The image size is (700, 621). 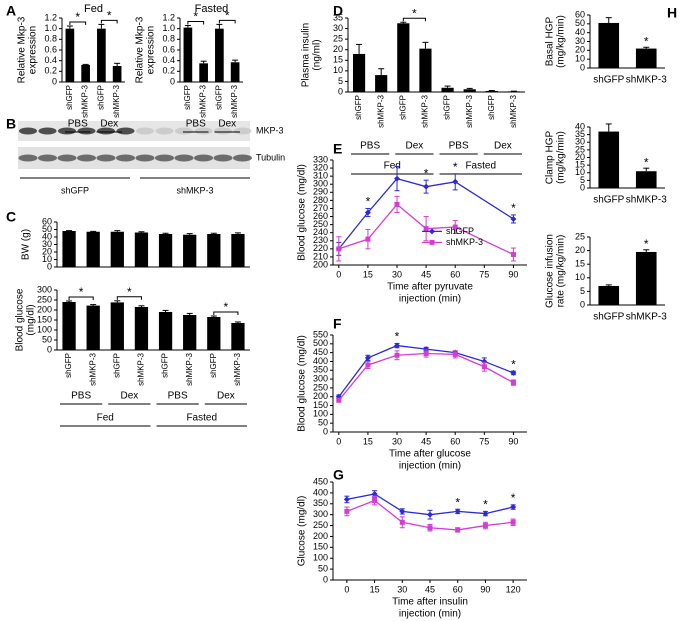 What do you see at coordinates (426, 274) in the screenshot?
I see `x-tick-label: 45` at bounding box center [426, 274].